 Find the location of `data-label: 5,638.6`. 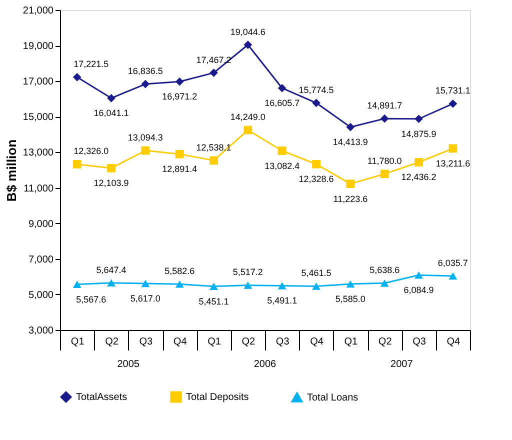

data-label: 5,638.6 is located at coordinates (385, 270).